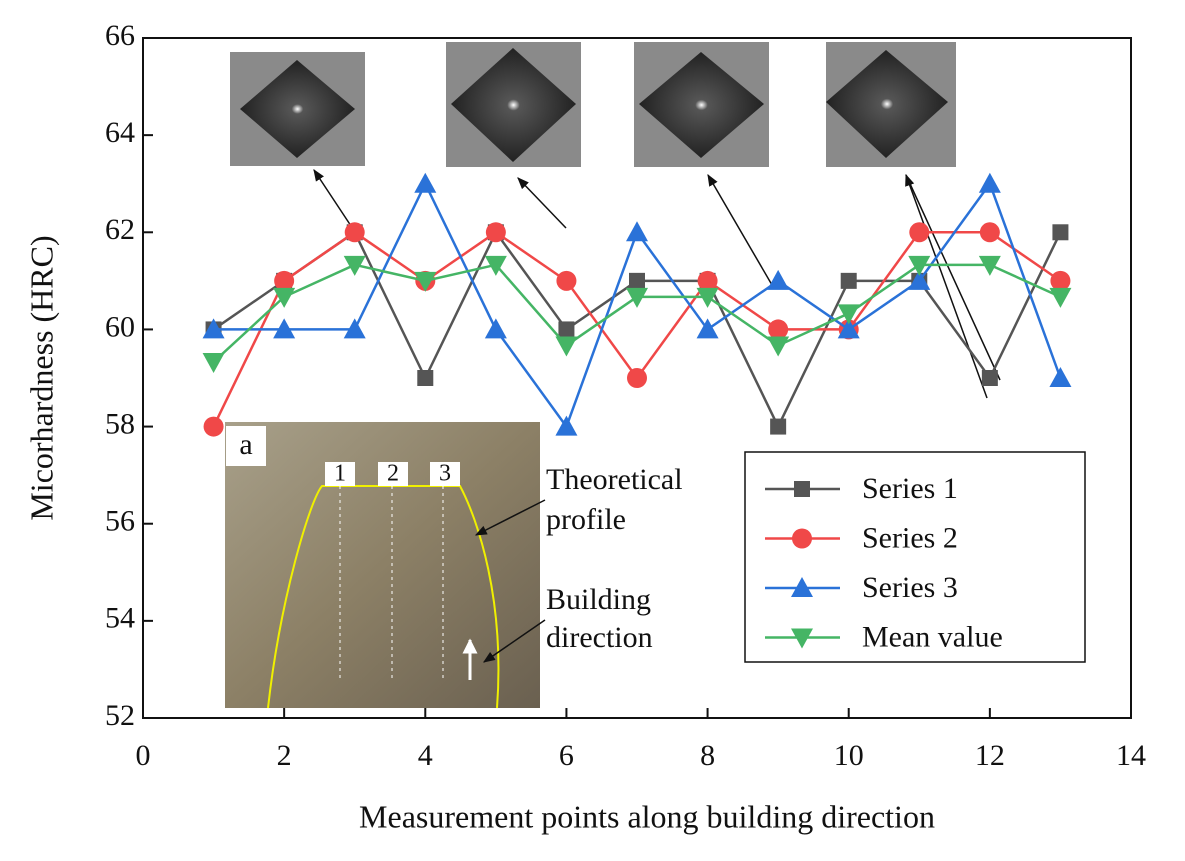 The width and height of the screenshot is (1185, 861). Describe the element at coordinates (849, 755) in the screenshot. I see `x-tick-label: 10` at that location.